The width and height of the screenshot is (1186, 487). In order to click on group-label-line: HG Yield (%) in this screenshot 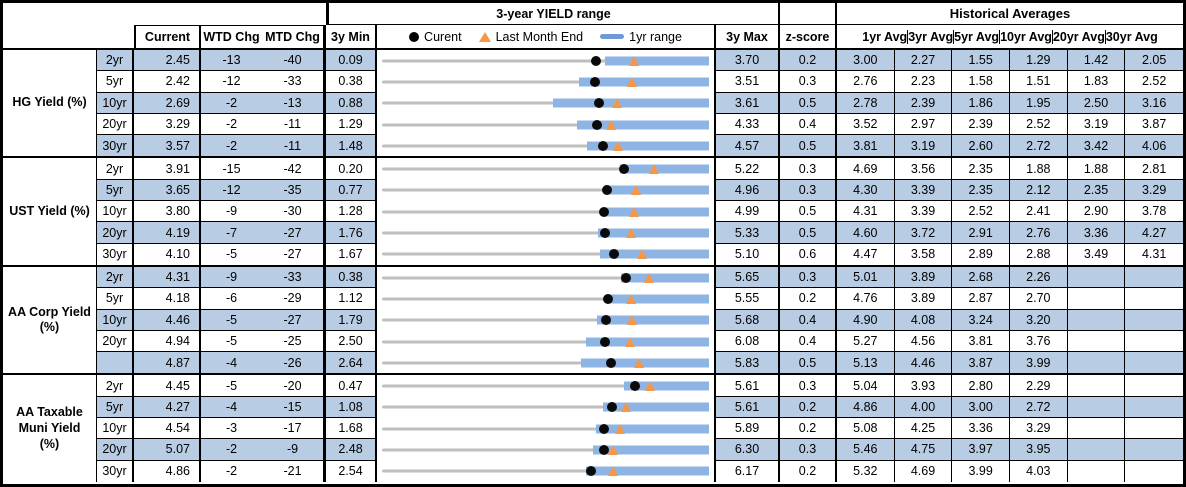, I will do `click(49, 102)`.